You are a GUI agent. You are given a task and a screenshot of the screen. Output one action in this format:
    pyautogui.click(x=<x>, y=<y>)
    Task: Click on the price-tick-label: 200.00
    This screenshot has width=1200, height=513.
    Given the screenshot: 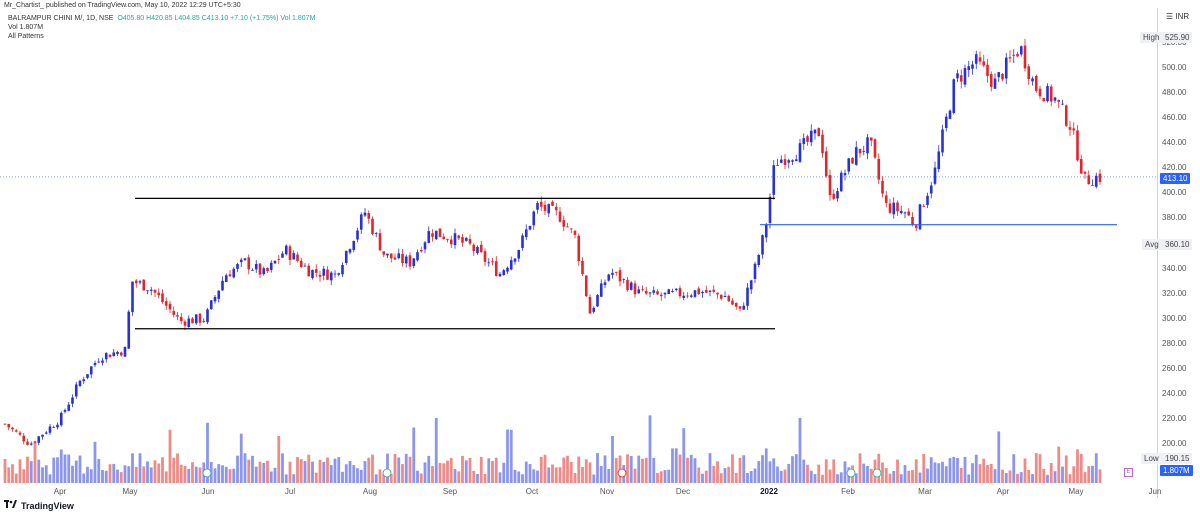 What is the action you would take?
    pyautogui.click(x=1174, y=443)
    